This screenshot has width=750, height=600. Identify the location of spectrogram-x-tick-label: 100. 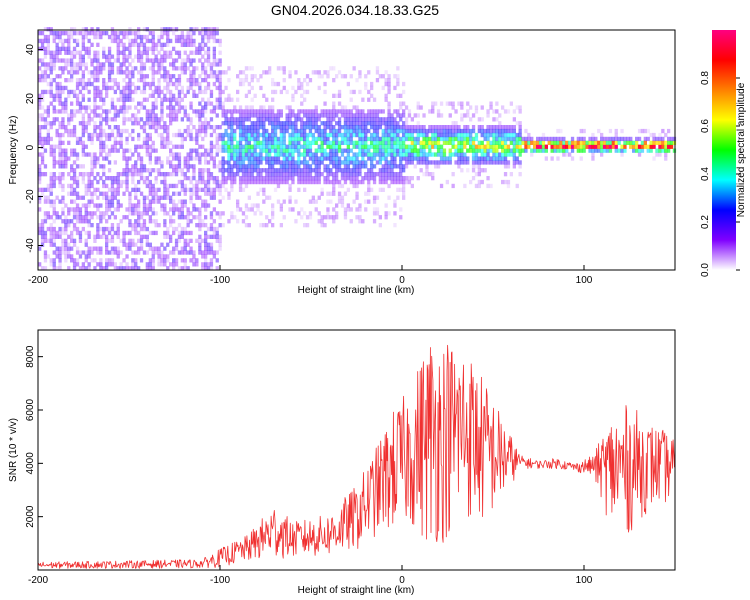
(584, 280).